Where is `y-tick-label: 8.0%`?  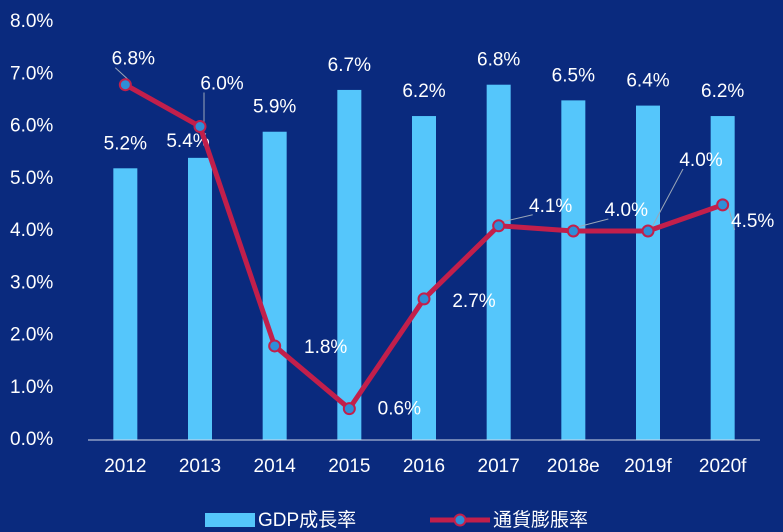
y-tick-label: 8.0% is located at coordinates (31, 21).